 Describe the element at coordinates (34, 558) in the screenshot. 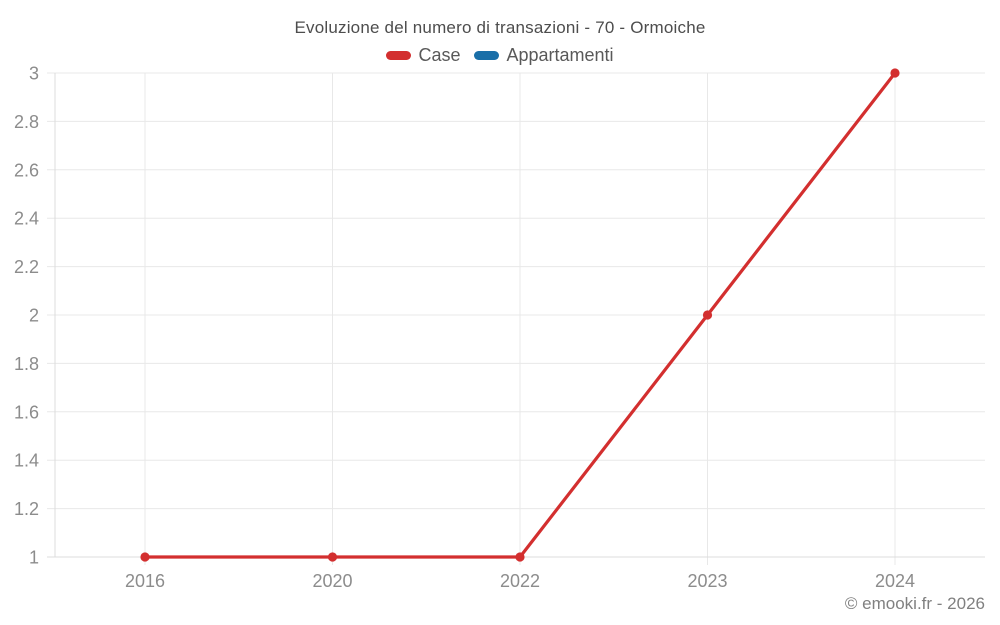

I see `y-tick-label: 1` at that location.